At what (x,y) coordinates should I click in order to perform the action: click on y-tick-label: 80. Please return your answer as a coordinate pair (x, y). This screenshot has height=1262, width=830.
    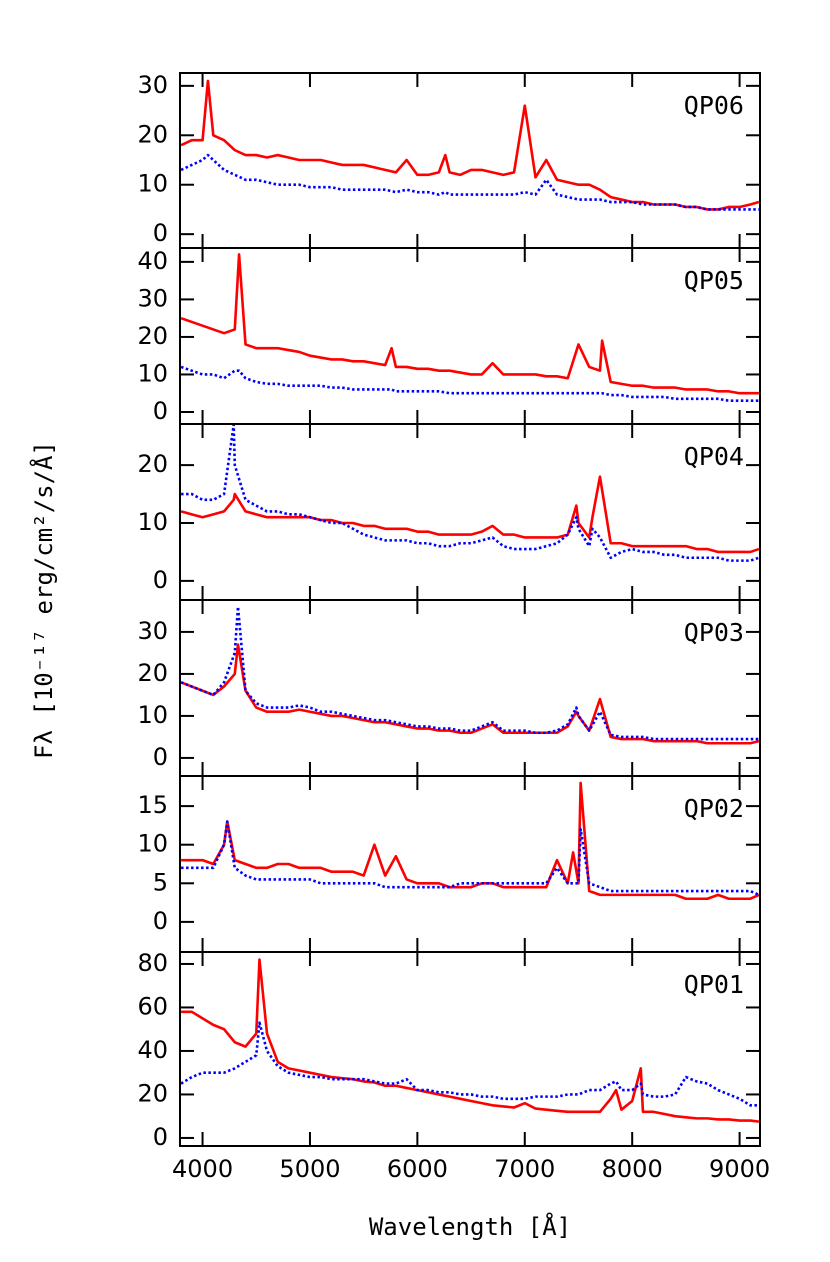
    Looking at the image, I should click on (152, 963).